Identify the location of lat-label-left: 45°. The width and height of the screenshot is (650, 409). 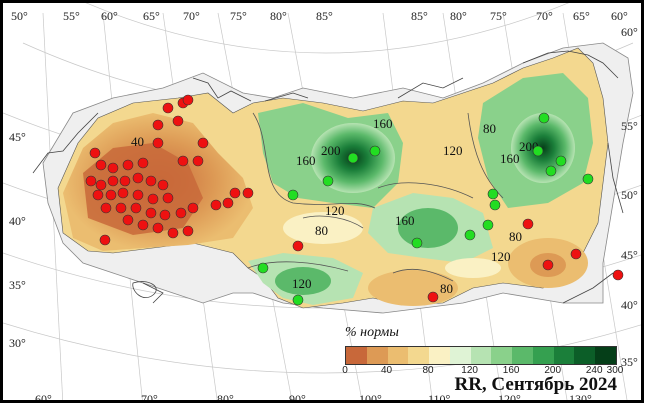
(17, 137).